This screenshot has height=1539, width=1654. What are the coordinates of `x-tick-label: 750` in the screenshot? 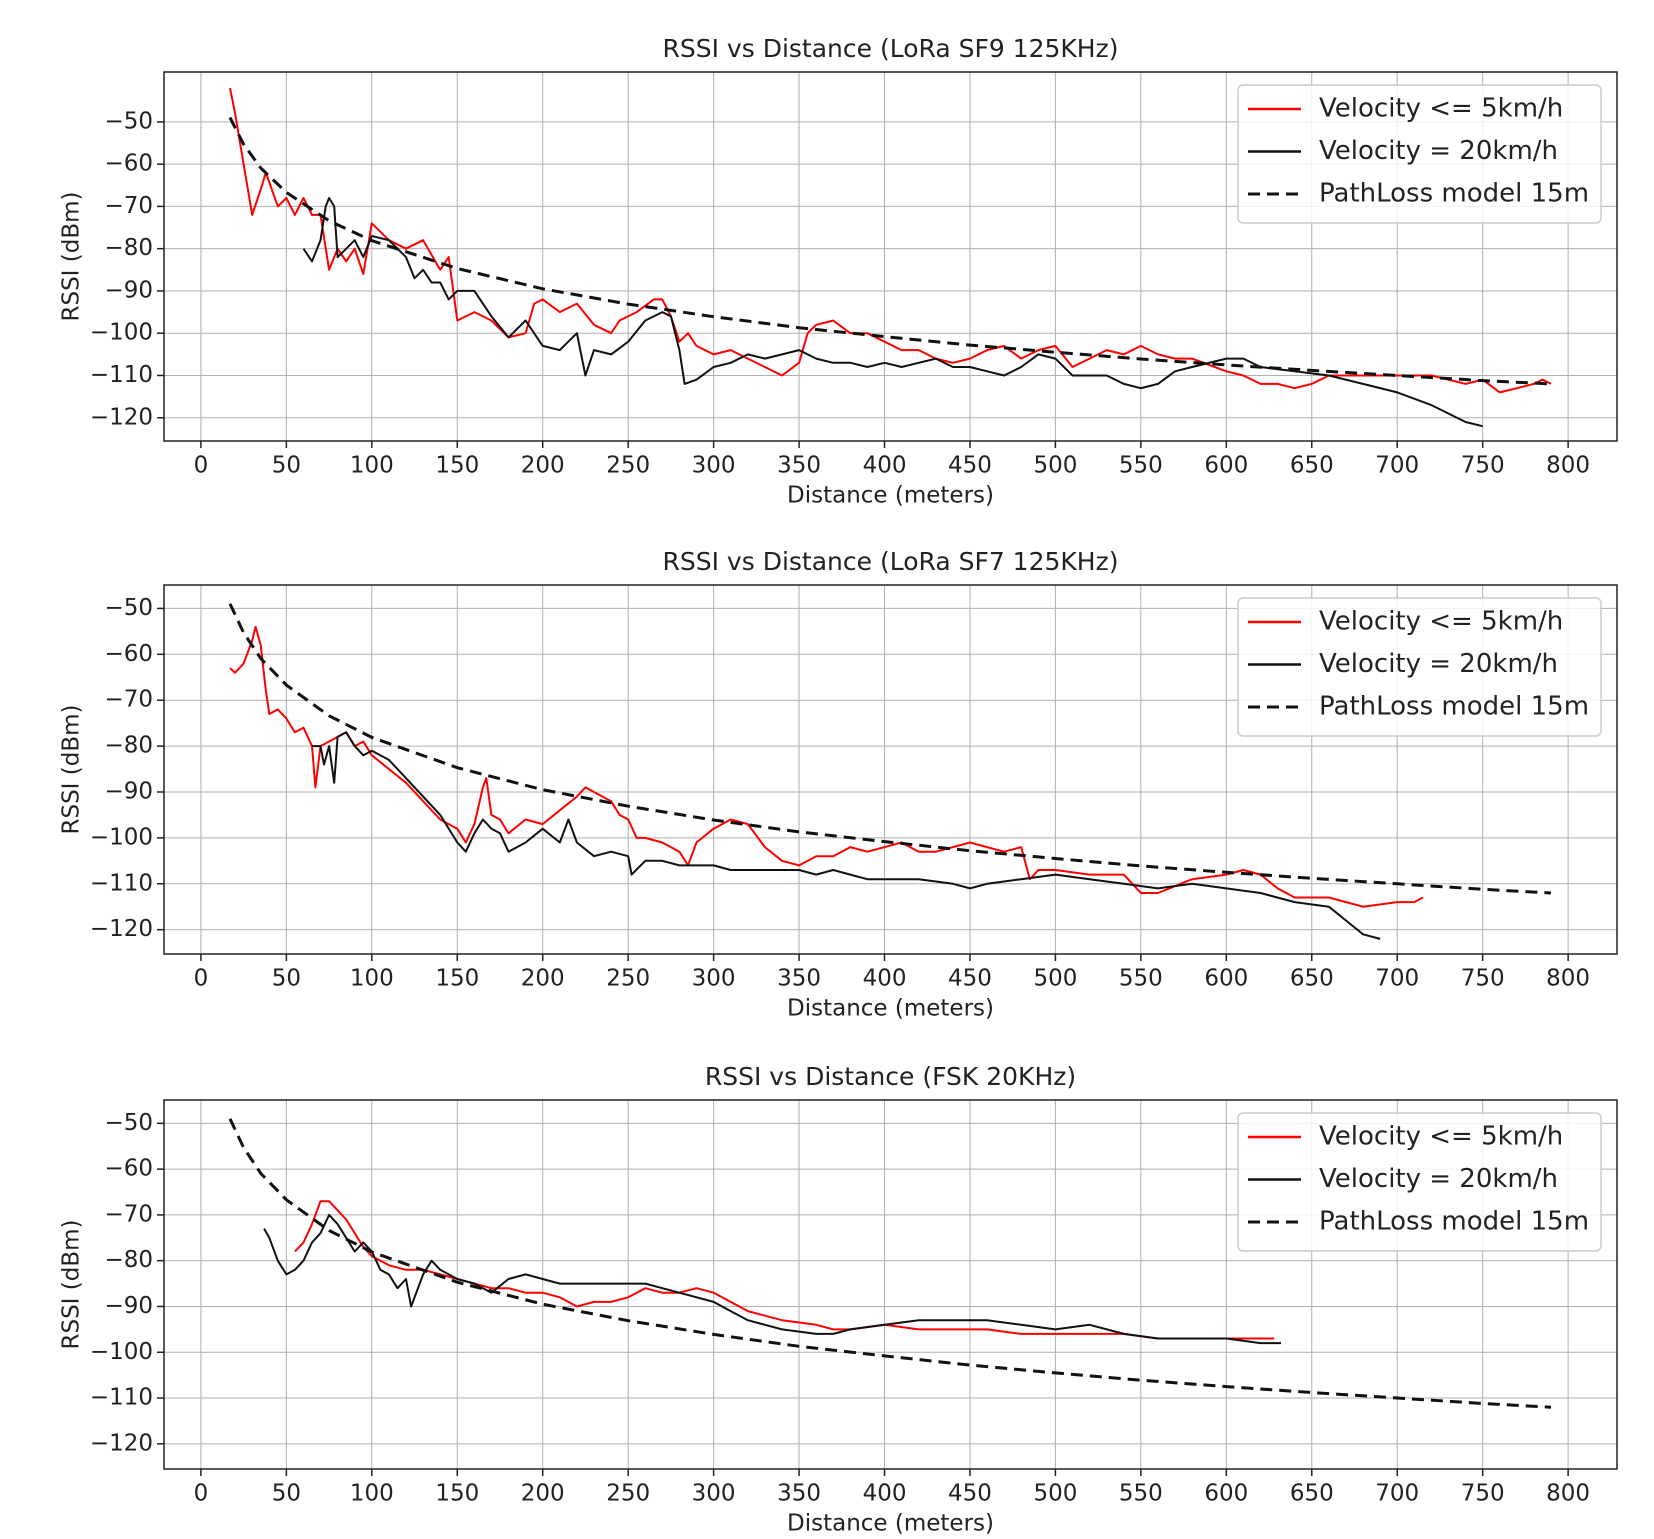 It's located at (1483, 979).